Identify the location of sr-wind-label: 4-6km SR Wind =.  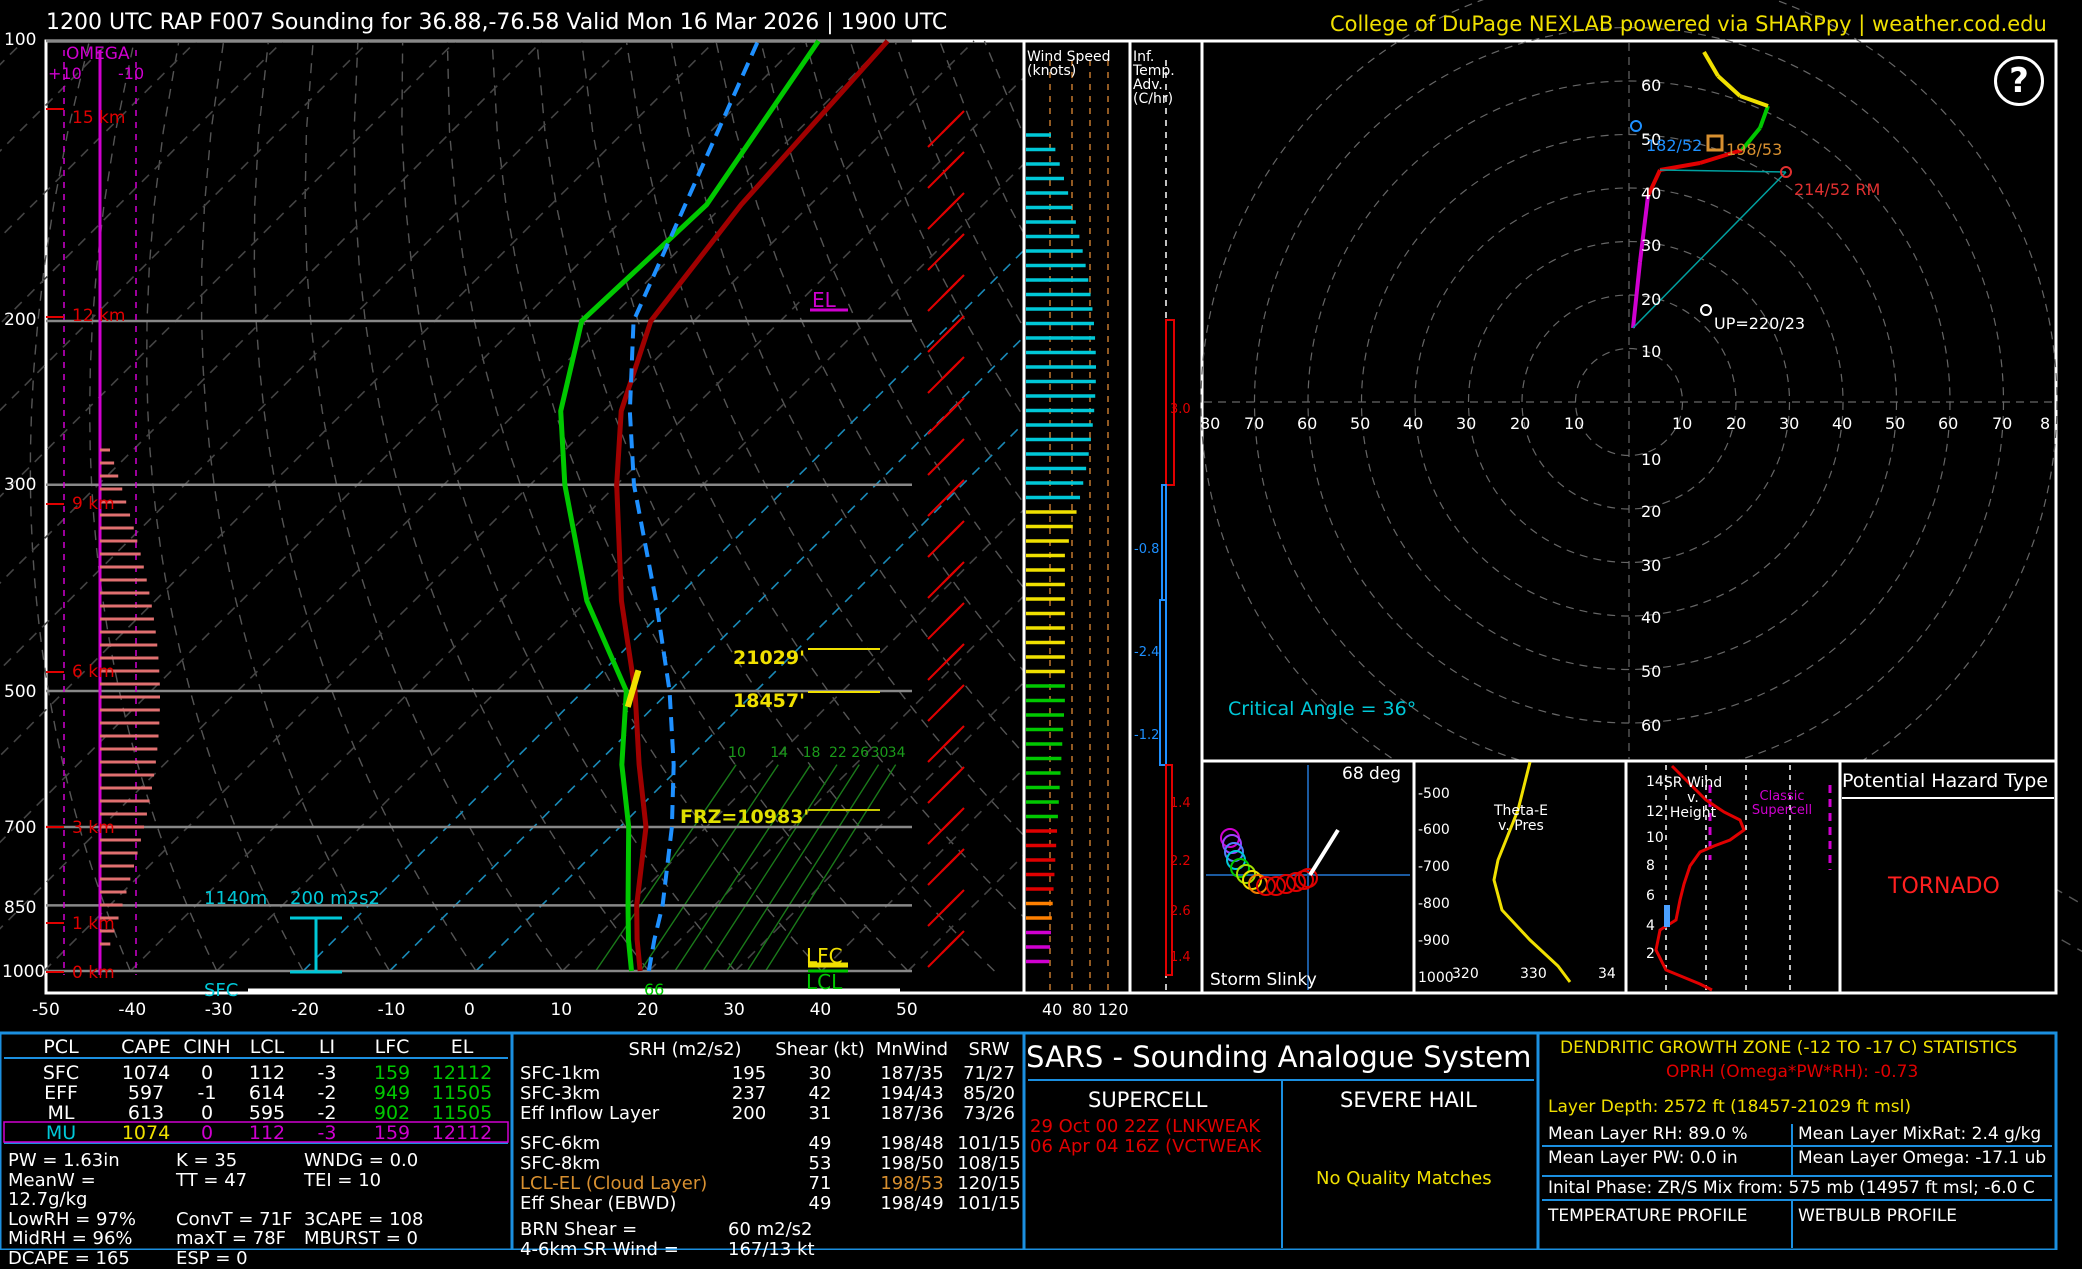
(599, 1249).